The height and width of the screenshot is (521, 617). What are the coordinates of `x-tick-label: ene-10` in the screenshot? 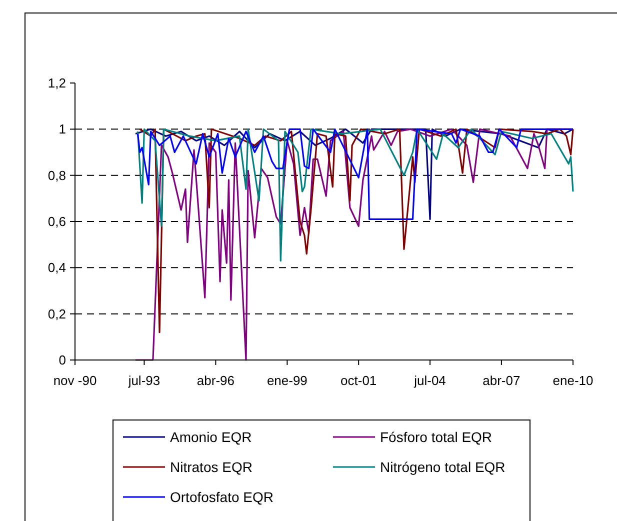 It's located at (573, 380).